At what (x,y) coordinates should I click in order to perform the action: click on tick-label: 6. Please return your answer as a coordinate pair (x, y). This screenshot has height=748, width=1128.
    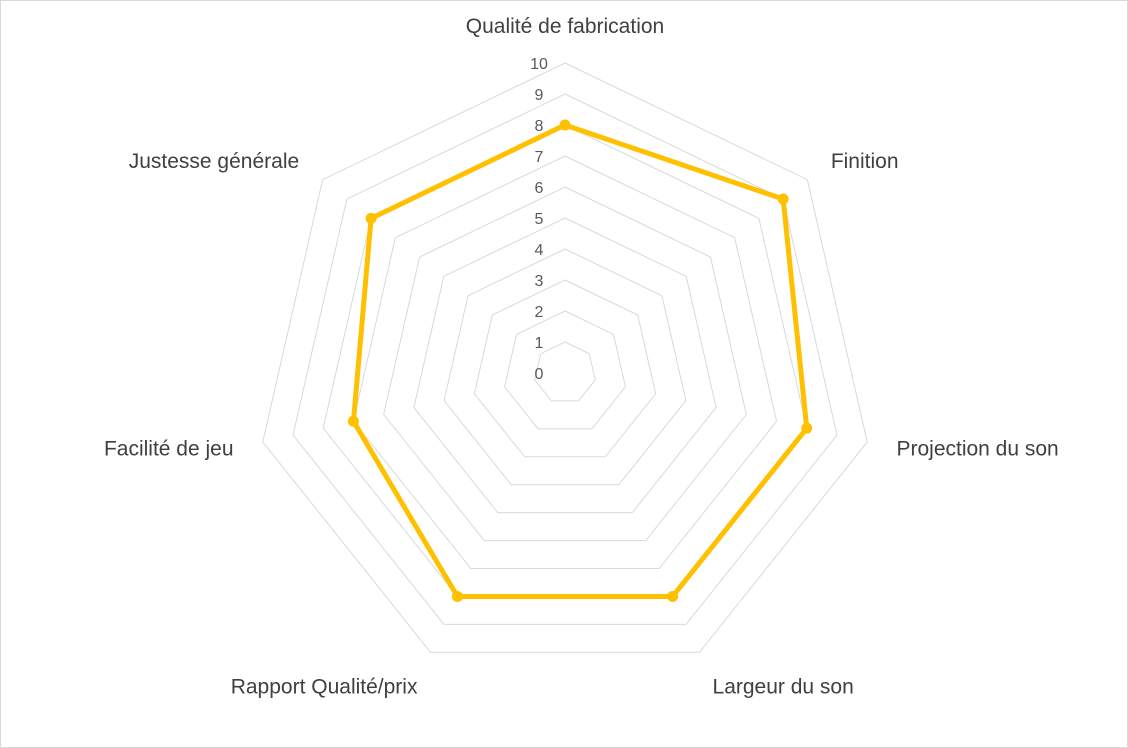
    Looking at the image, I should click on (539, 188).